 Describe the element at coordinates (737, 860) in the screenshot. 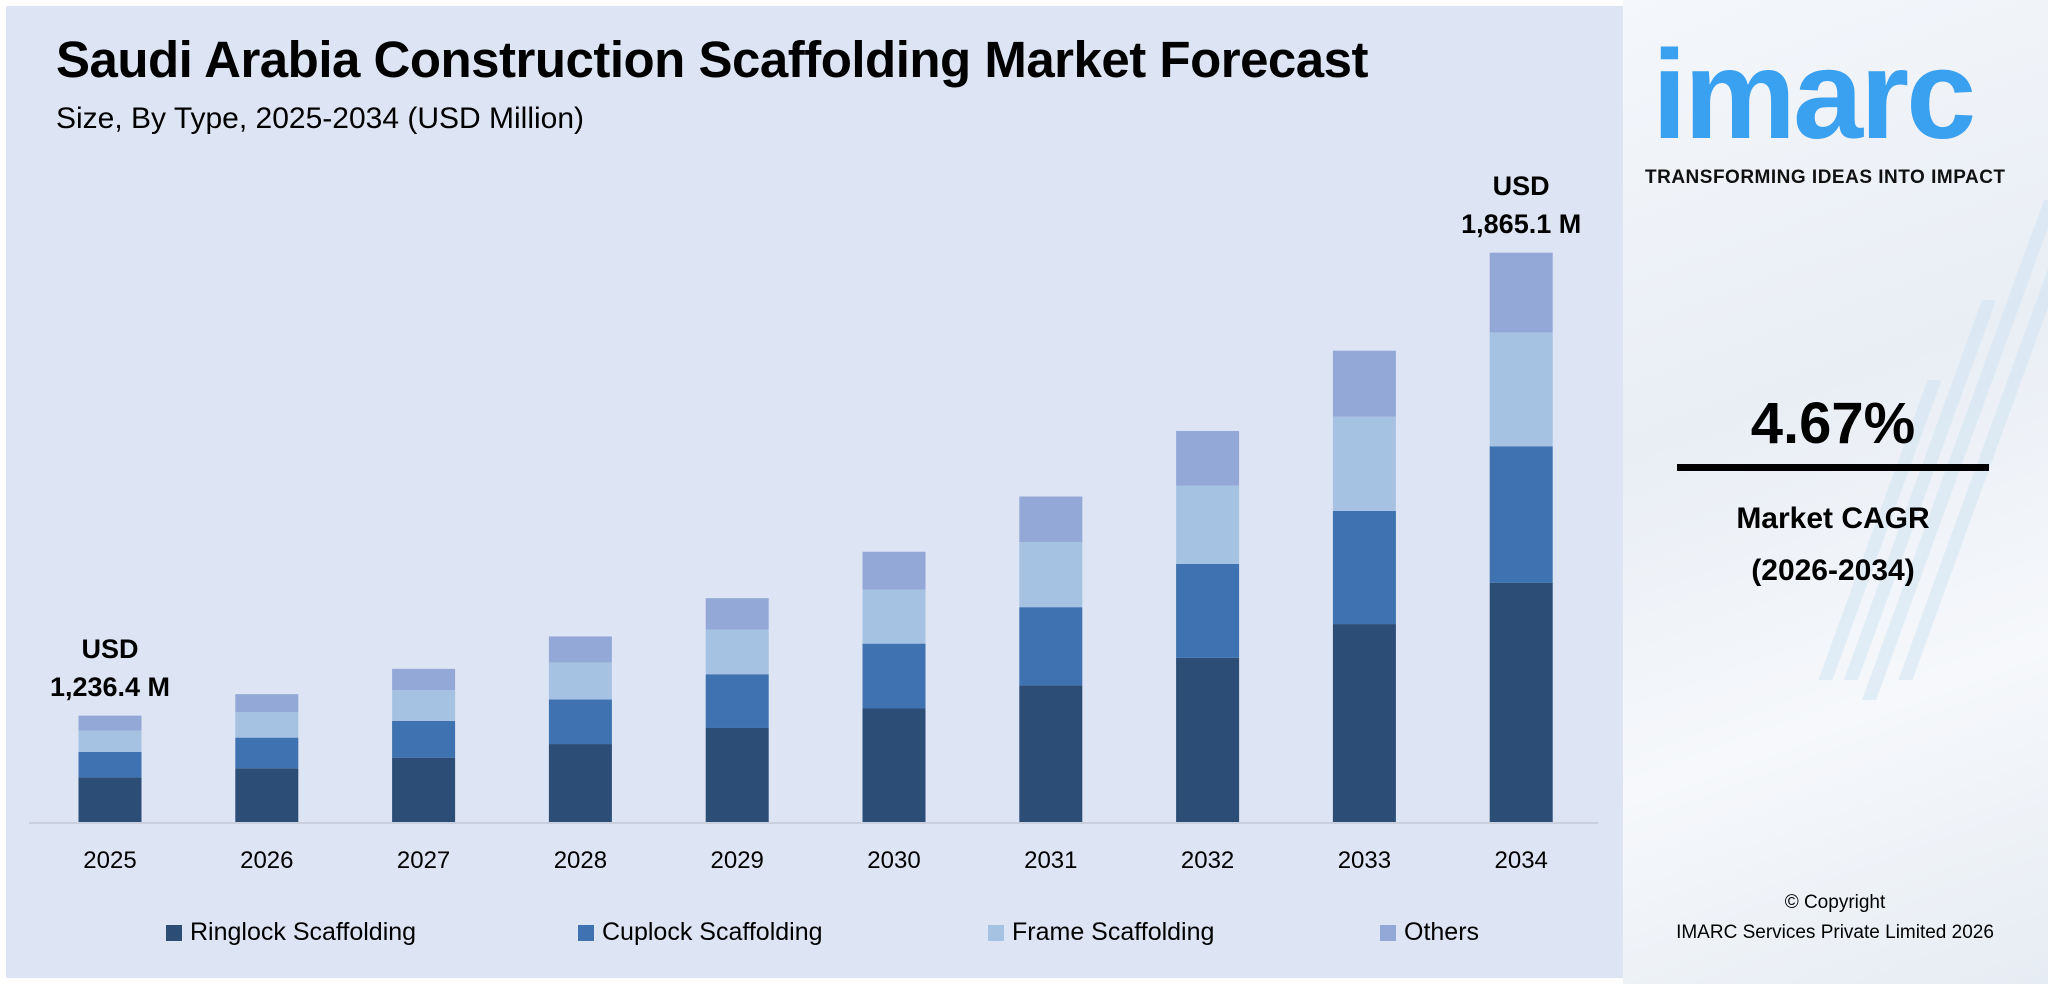

I see `x-tick-label: 2029` at that location.